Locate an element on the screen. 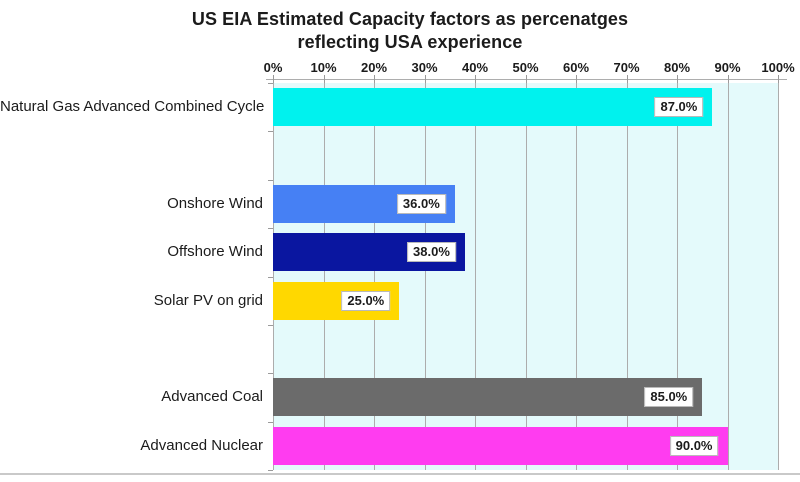  x-tick-label-70: 70% is located at coordinates (626, 67).